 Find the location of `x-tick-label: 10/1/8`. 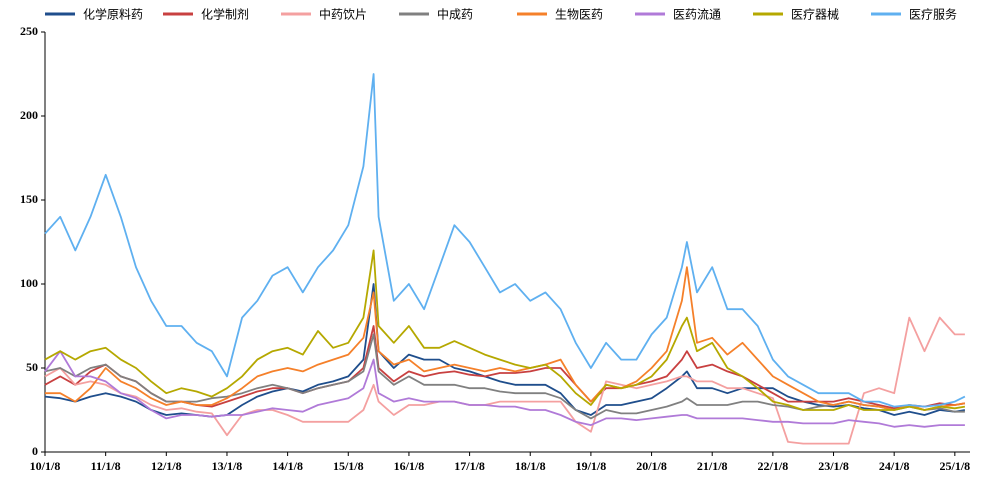

x-tick-label: 10/1/8 is located at coordinates (45, 466).